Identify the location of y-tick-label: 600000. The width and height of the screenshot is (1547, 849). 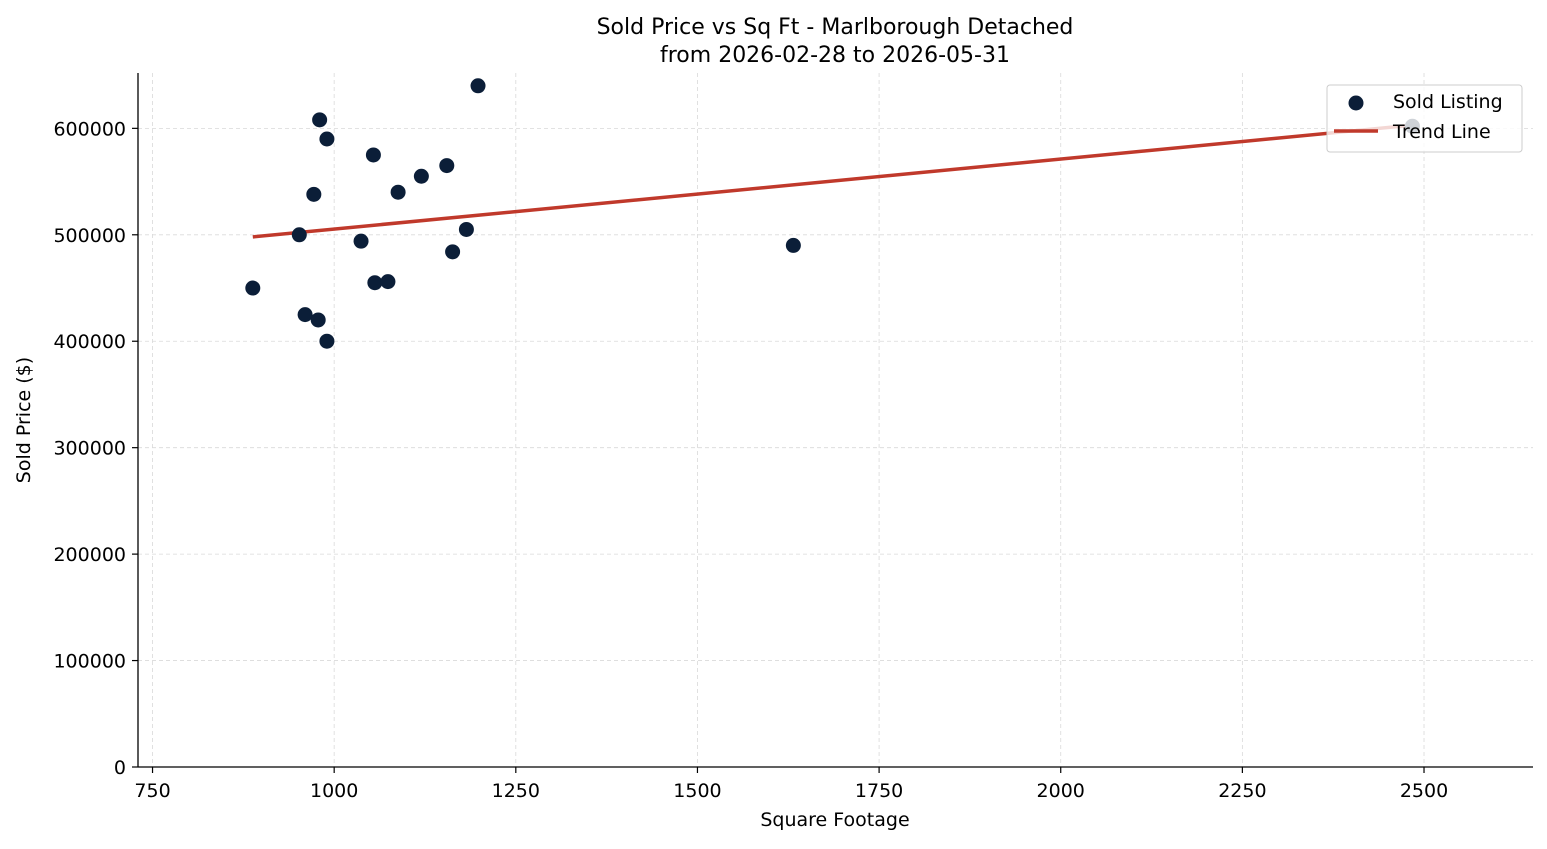
(89, 129).